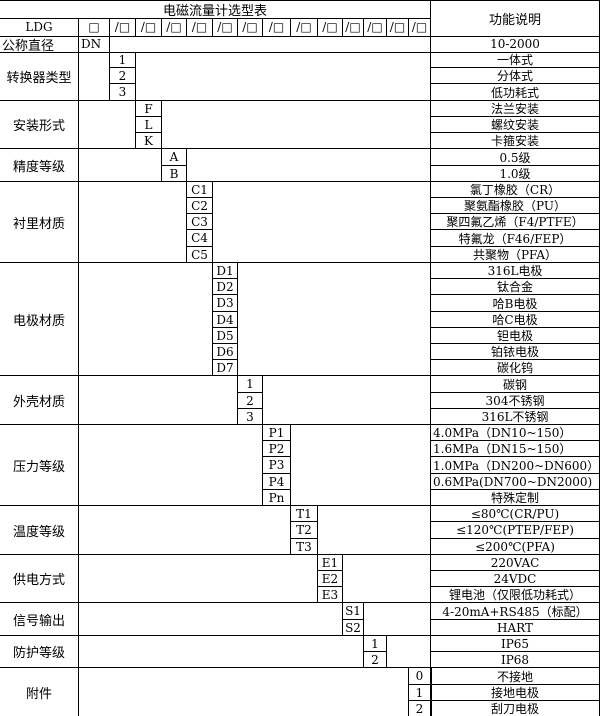 The width and height of the screenshot is (600, 716). Describe the element at coordinates (515, 628) in the screenshot. I see `option-description: HART` at that location.